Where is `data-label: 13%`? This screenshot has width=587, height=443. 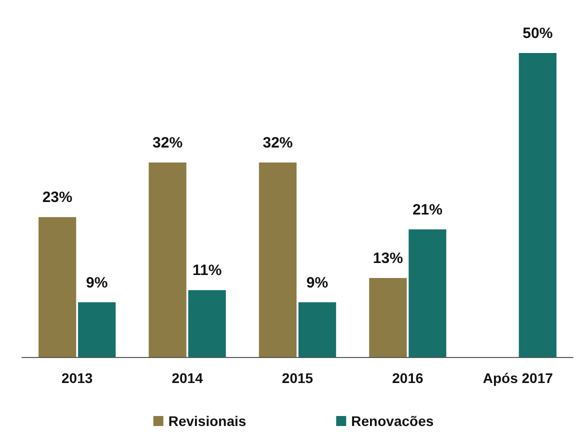 data-label: 13% is located at coordinates (387, 258).